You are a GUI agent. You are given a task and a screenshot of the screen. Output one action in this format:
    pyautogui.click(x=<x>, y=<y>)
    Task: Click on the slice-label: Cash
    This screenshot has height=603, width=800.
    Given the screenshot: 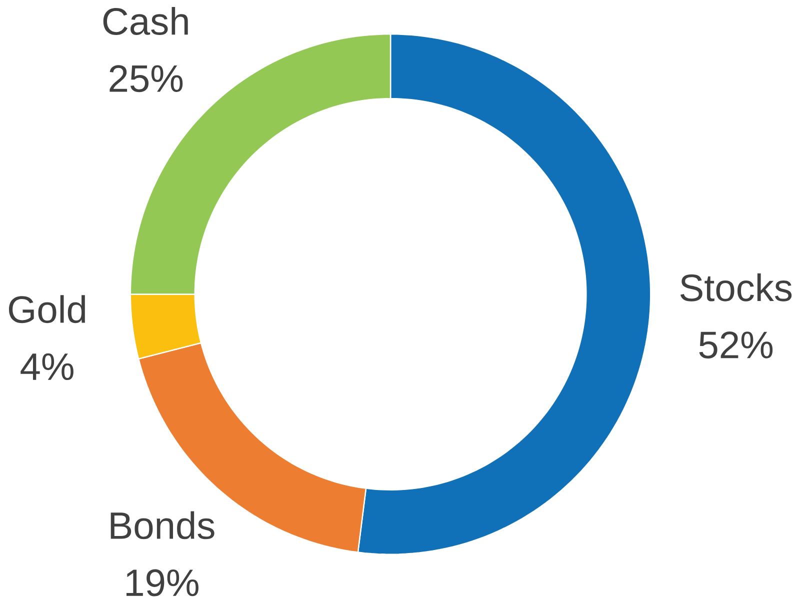 What is the action you would take?
    pyautogui.click(x=145, y=20)
    